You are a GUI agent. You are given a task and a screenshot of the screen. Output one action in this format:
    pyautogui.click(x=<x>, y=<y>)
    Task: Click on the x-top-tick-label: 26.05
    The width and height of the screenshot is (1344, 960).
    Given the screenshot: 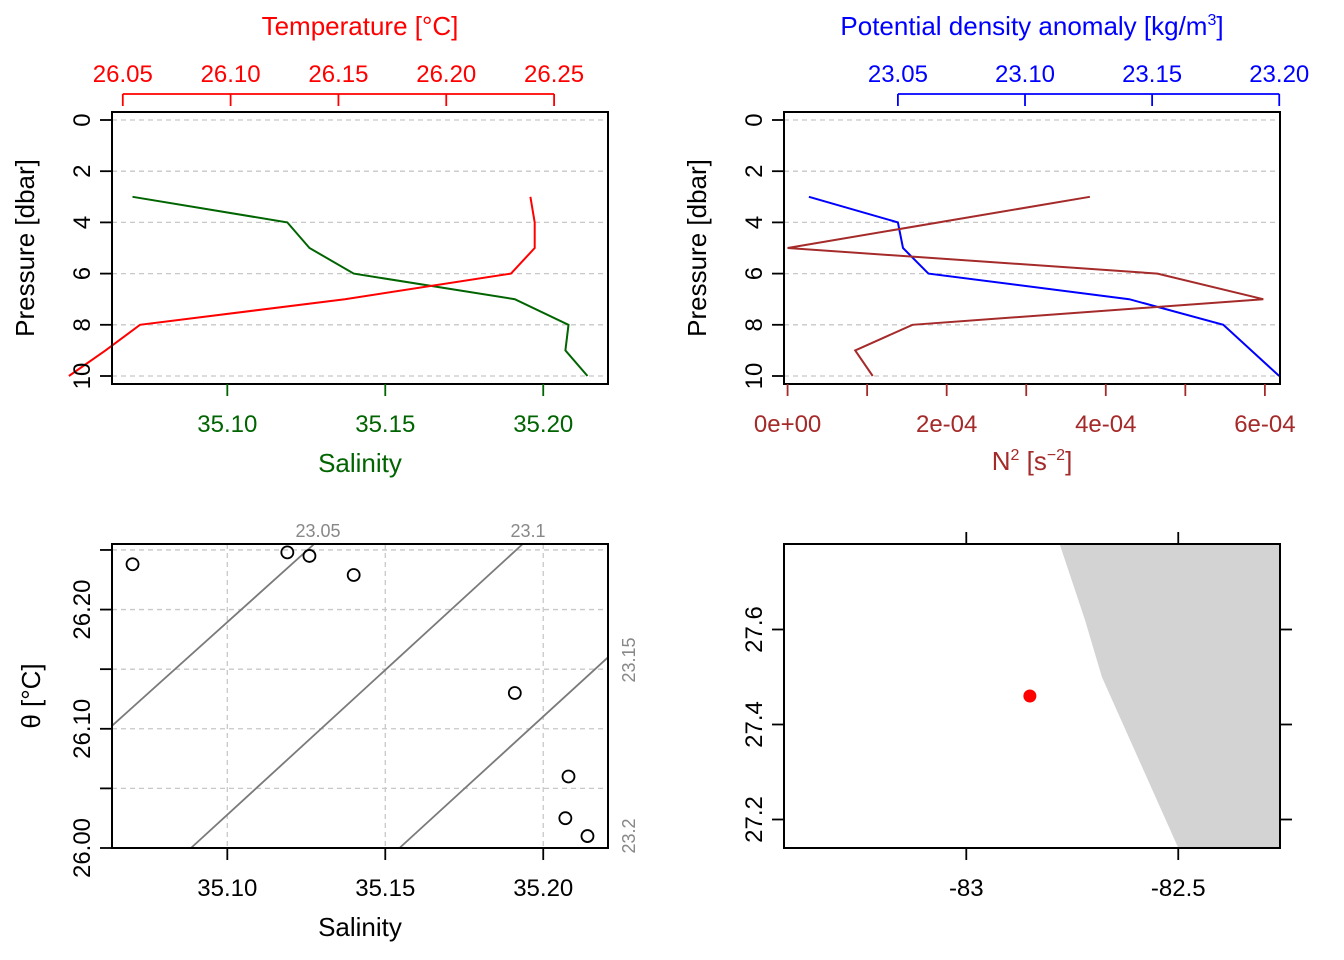 What is the action you would take?
    pyautogui.click(x=123, y=74)
    